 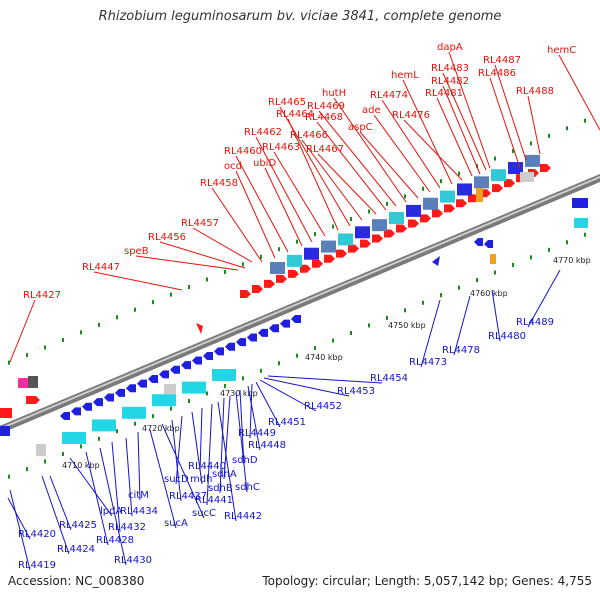 I want to click on reverse-gene-label-suca: sucA, so click(x=176, y=523).